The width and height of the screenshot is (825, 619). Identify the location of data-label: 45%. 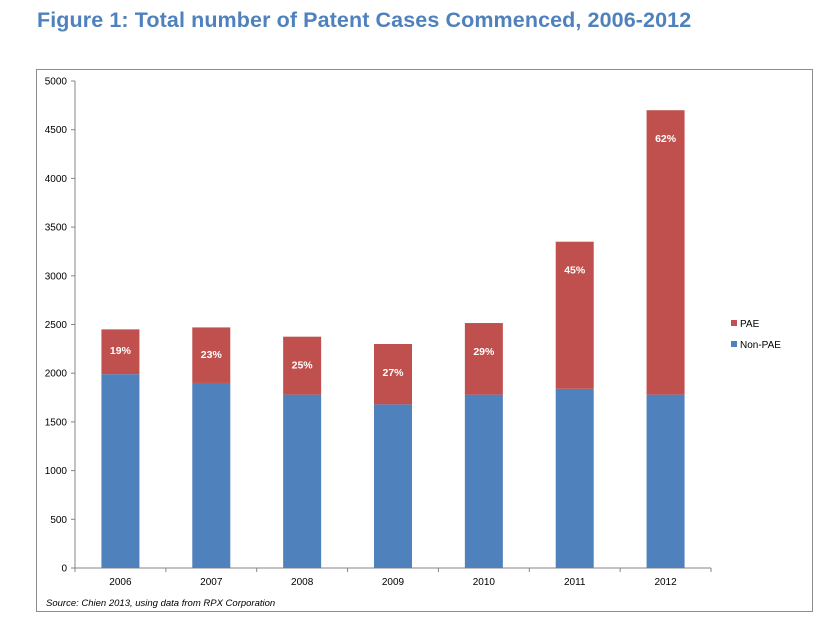
(575, 271).